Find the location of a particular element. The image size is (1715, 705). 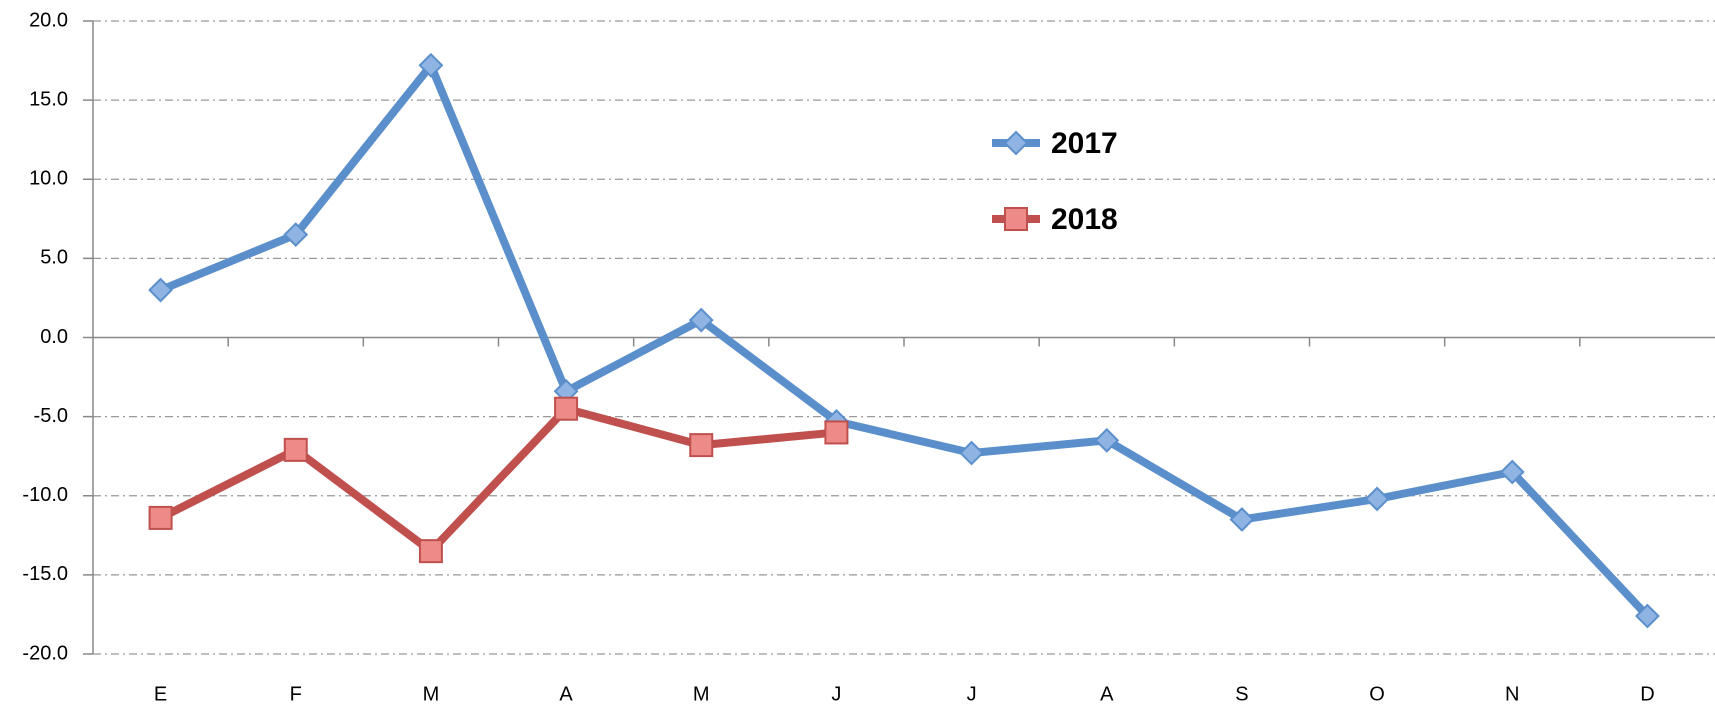

x-tick-label: S is located at coordinates (1241, 694).